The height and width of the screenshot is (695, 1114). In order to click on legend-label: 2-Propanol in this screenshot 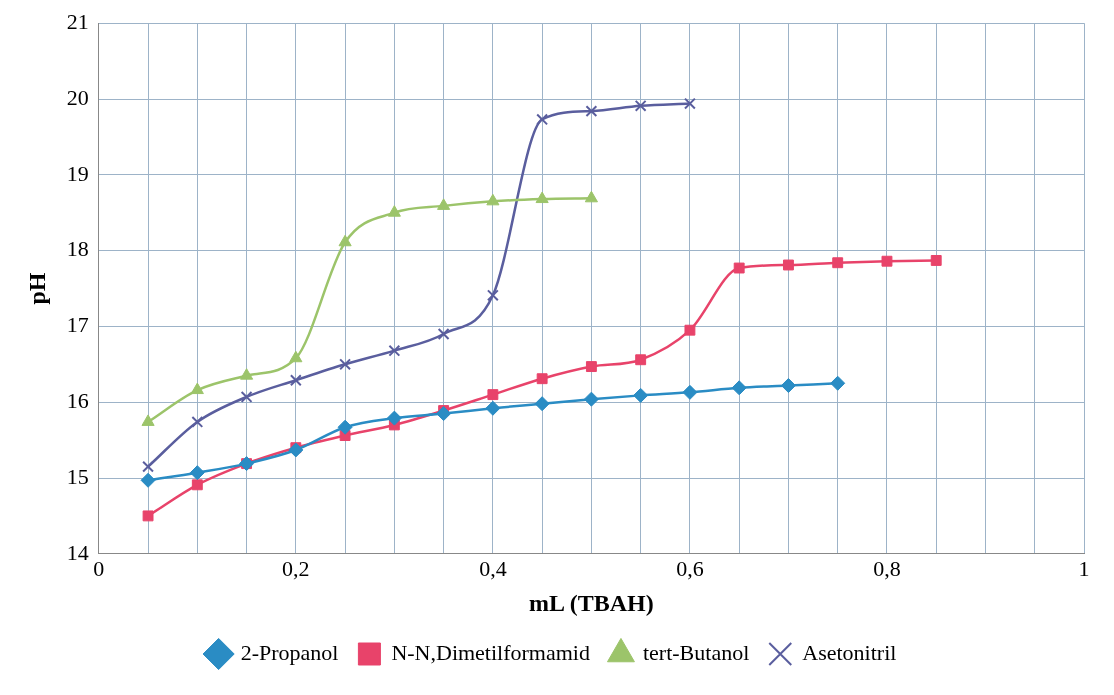, I will do `click(289, 652)`.